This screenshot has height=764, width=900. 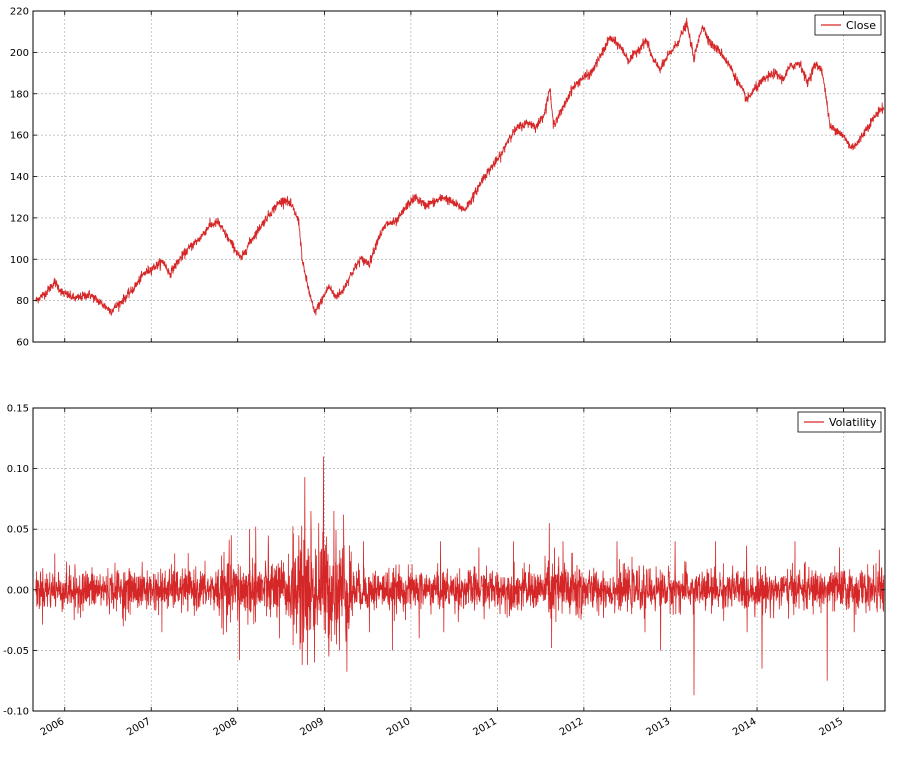 I want to click on close-chart-legend: Close, so click(x=848, y=25).